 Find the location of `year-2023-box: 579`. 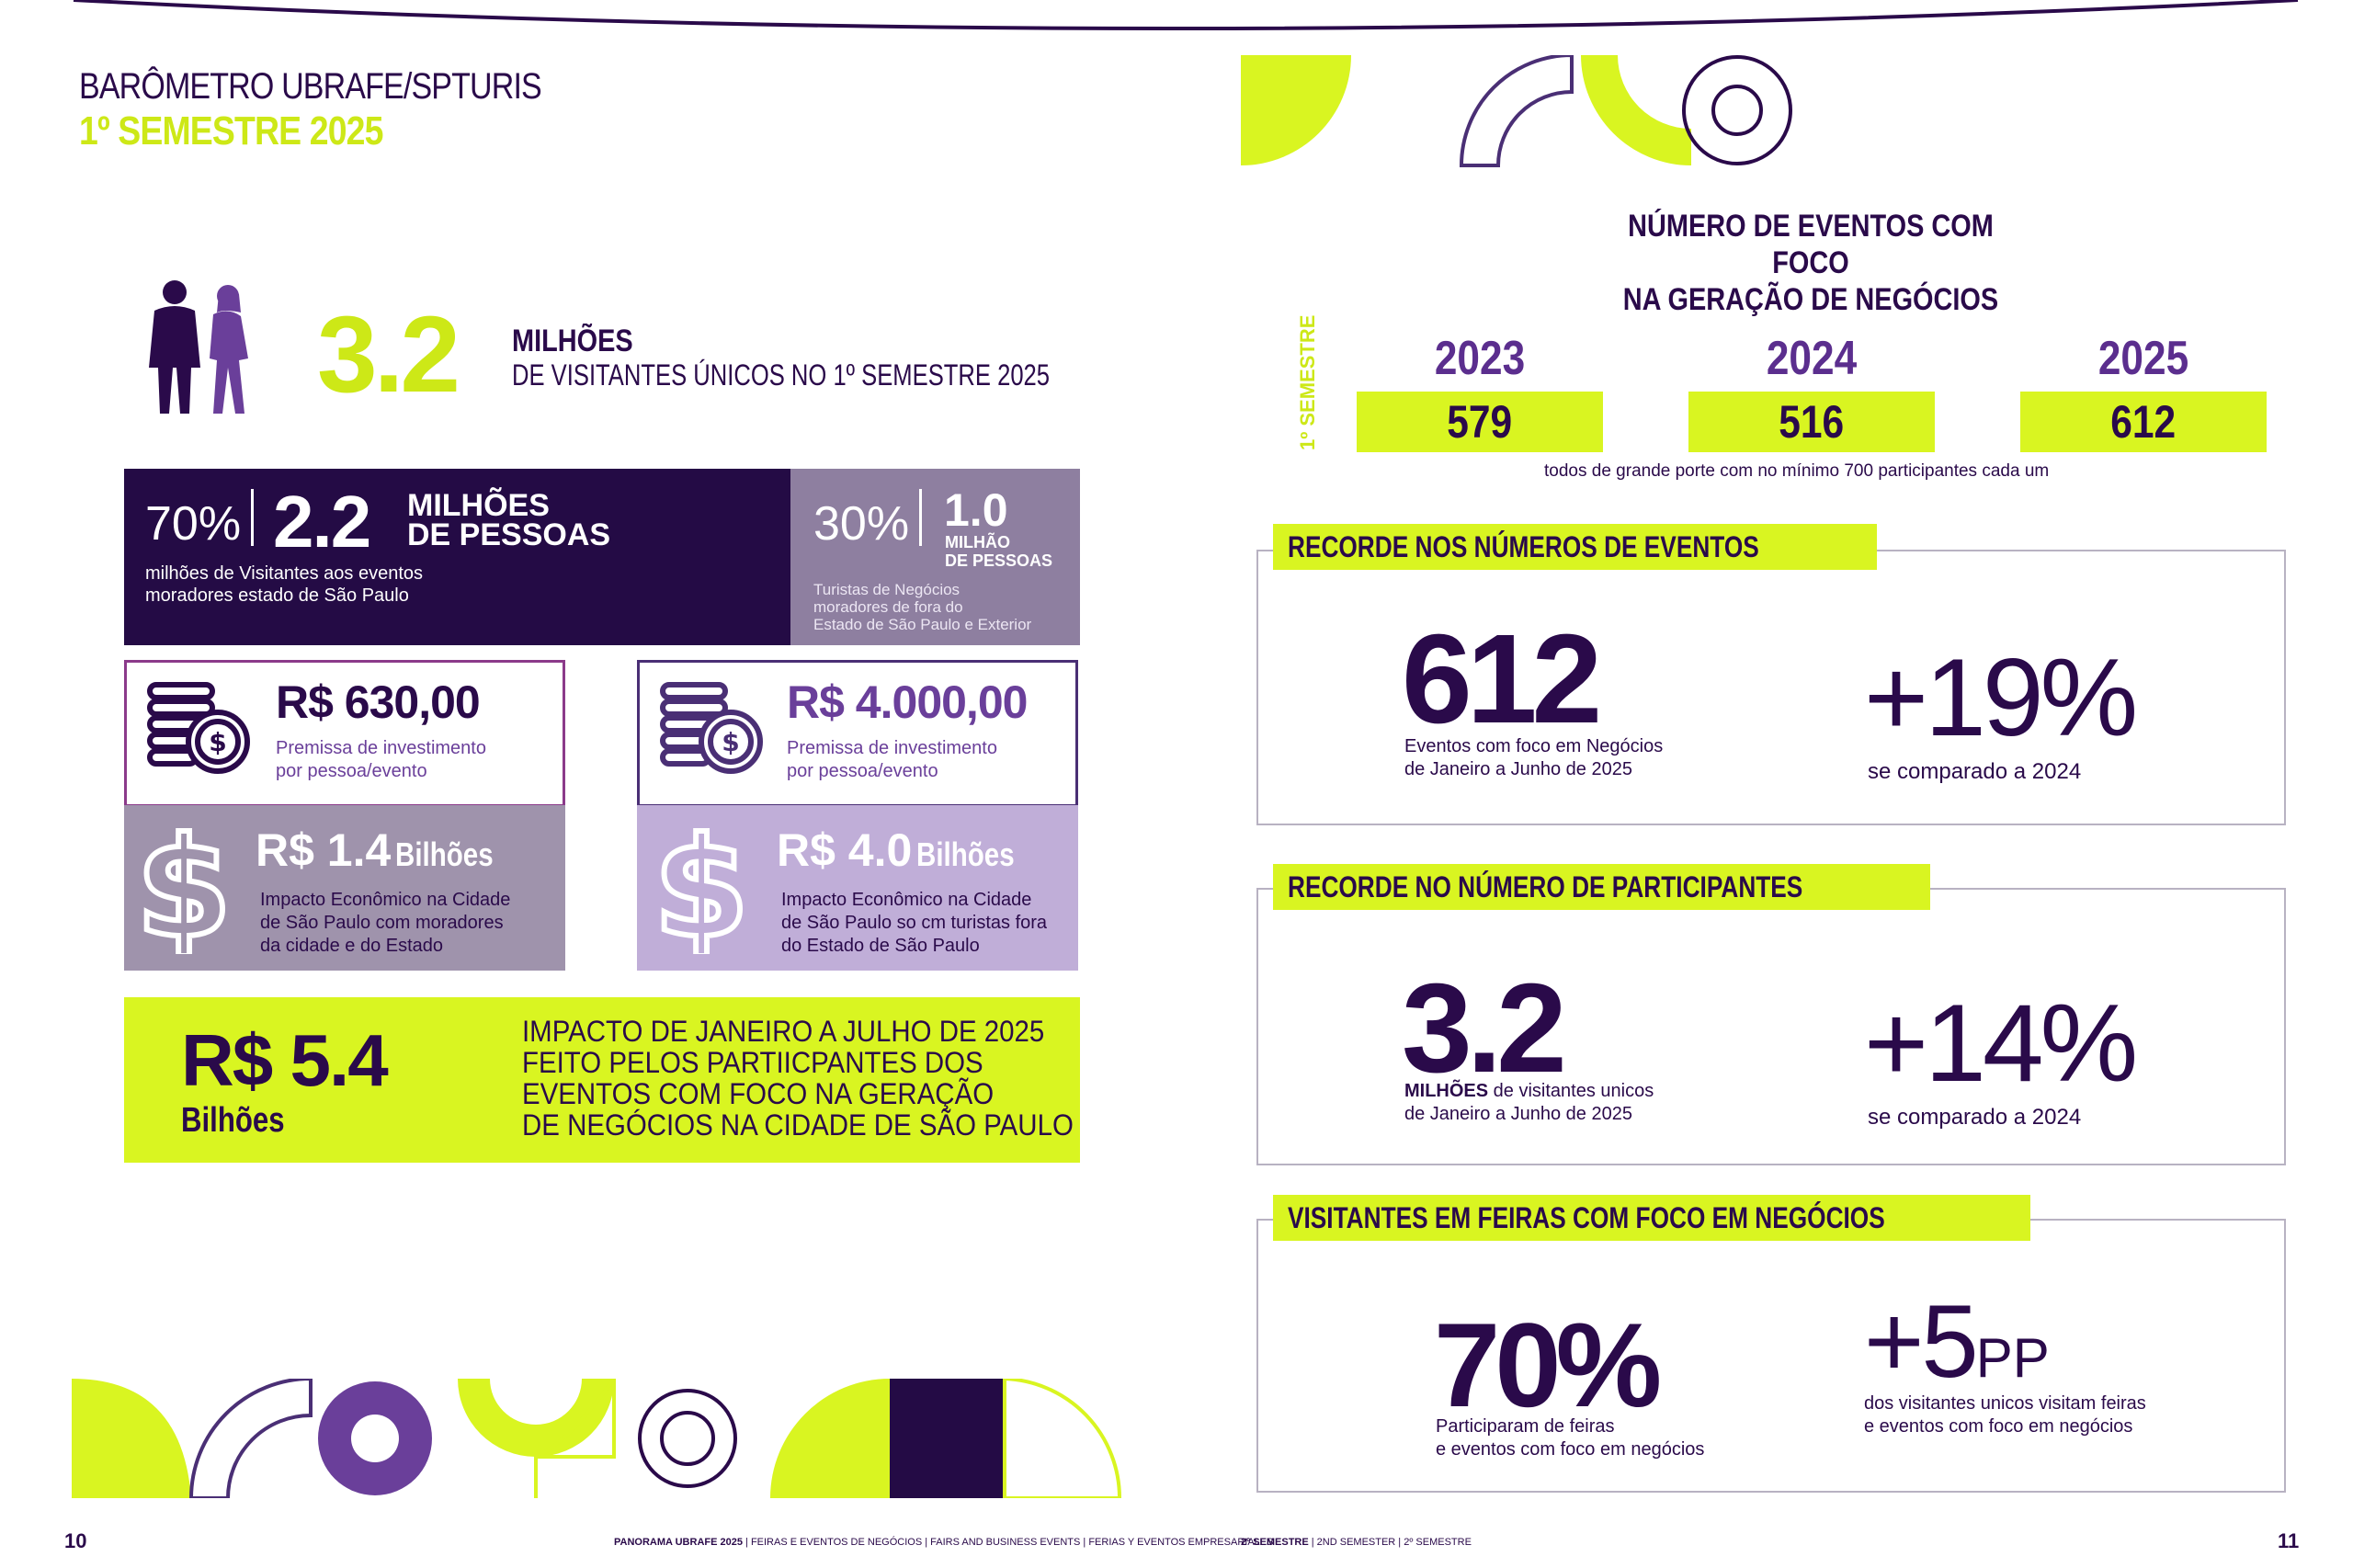

year-2023-box: 579 is located at coordinates (1480, 422).